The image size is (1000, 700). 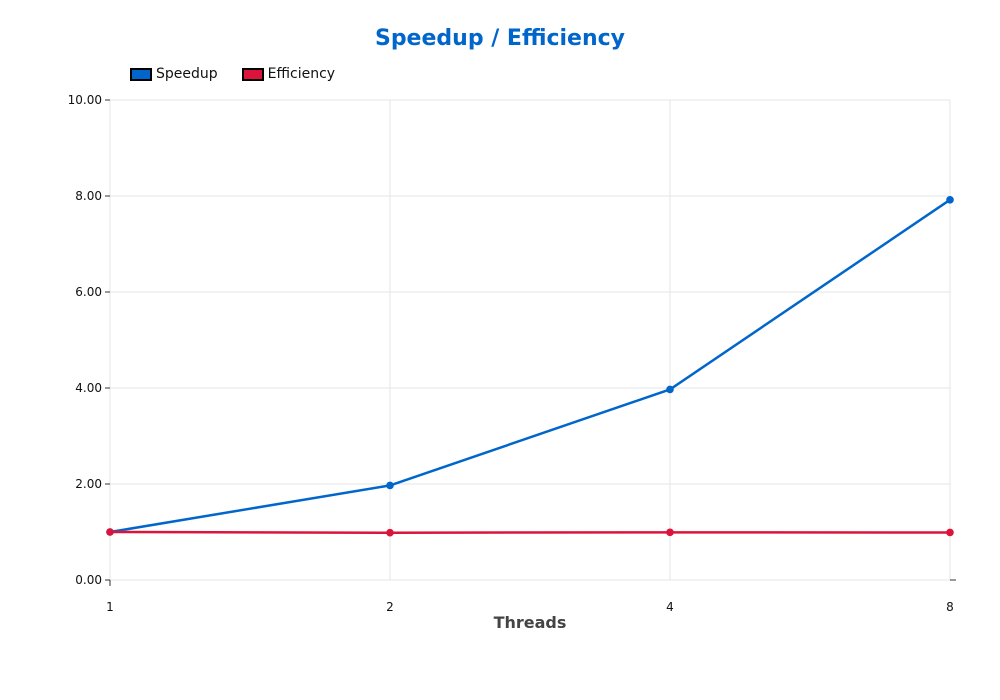 I want to click on x-tick-label-3: 8, so click(x=950, y=607).